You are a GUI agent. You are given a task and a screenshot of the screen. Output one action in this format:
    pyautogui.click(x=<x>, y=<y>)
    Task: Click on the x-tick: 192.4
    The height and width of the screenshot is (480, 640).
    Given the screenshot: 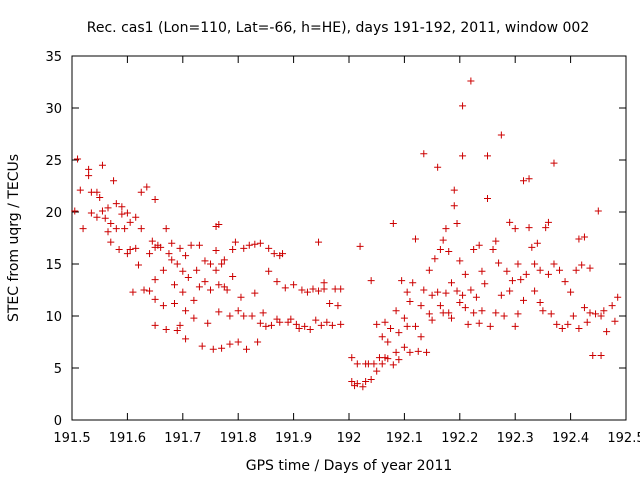 What is the action you would take?
    pyautogui.click(x=570, y=251)
    